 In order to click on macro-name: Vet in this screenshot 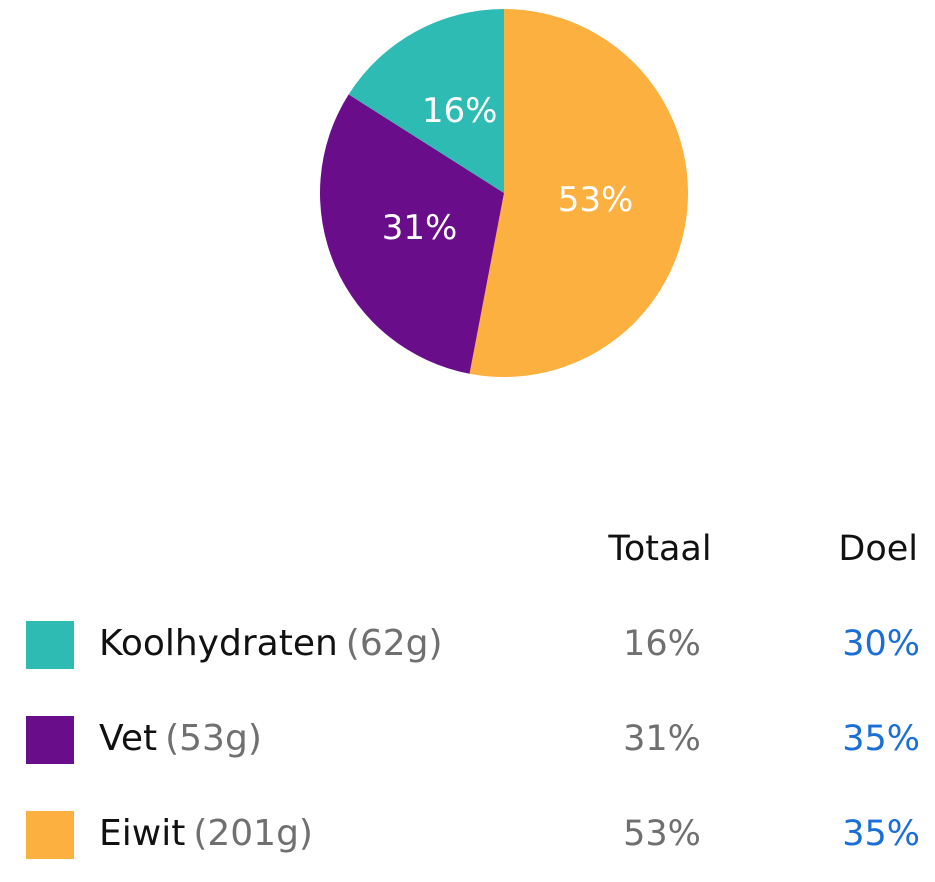, I will do `click(128, 738)`.